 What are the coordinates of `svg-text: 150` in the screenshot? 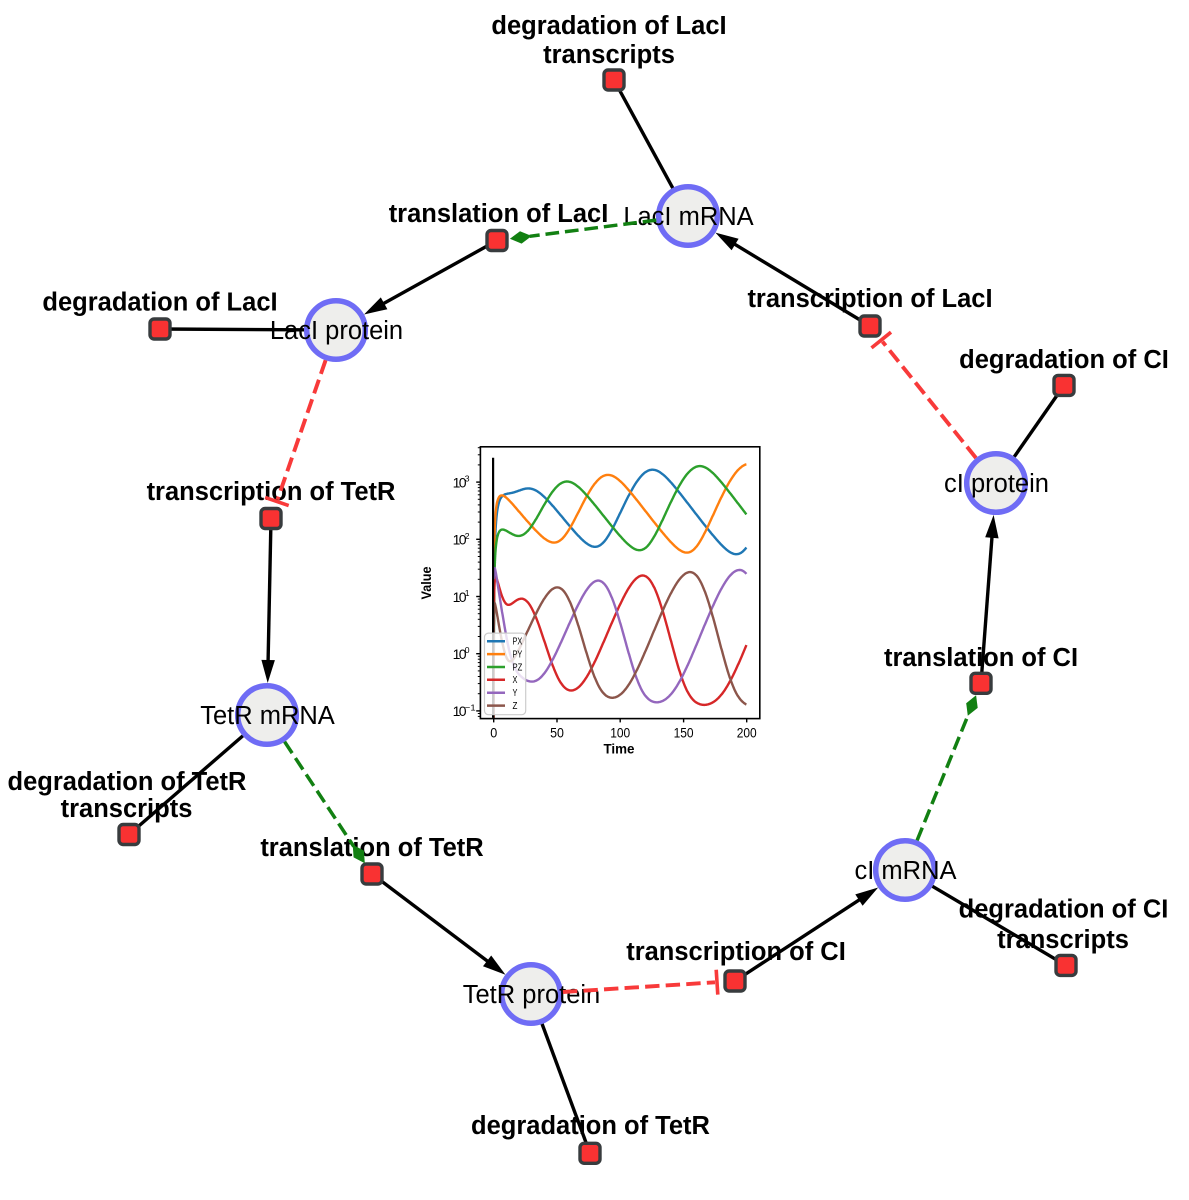 It's located at (684, 732).